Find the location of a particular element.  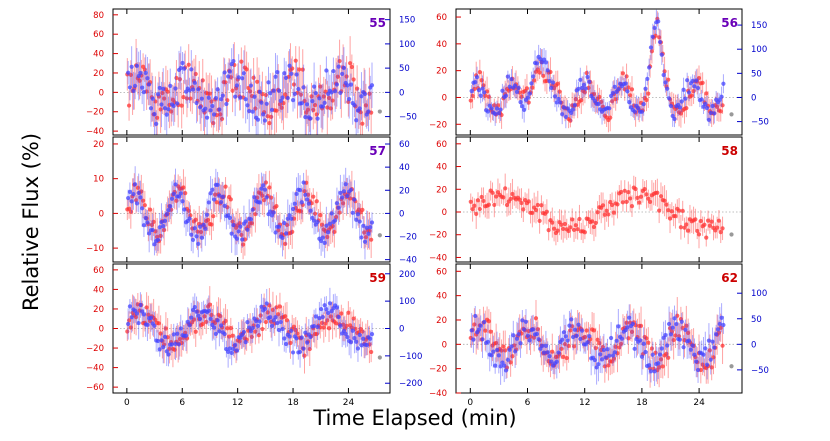

y-axis-label: Relative Flux (%) is located at coordinates (31, 222).